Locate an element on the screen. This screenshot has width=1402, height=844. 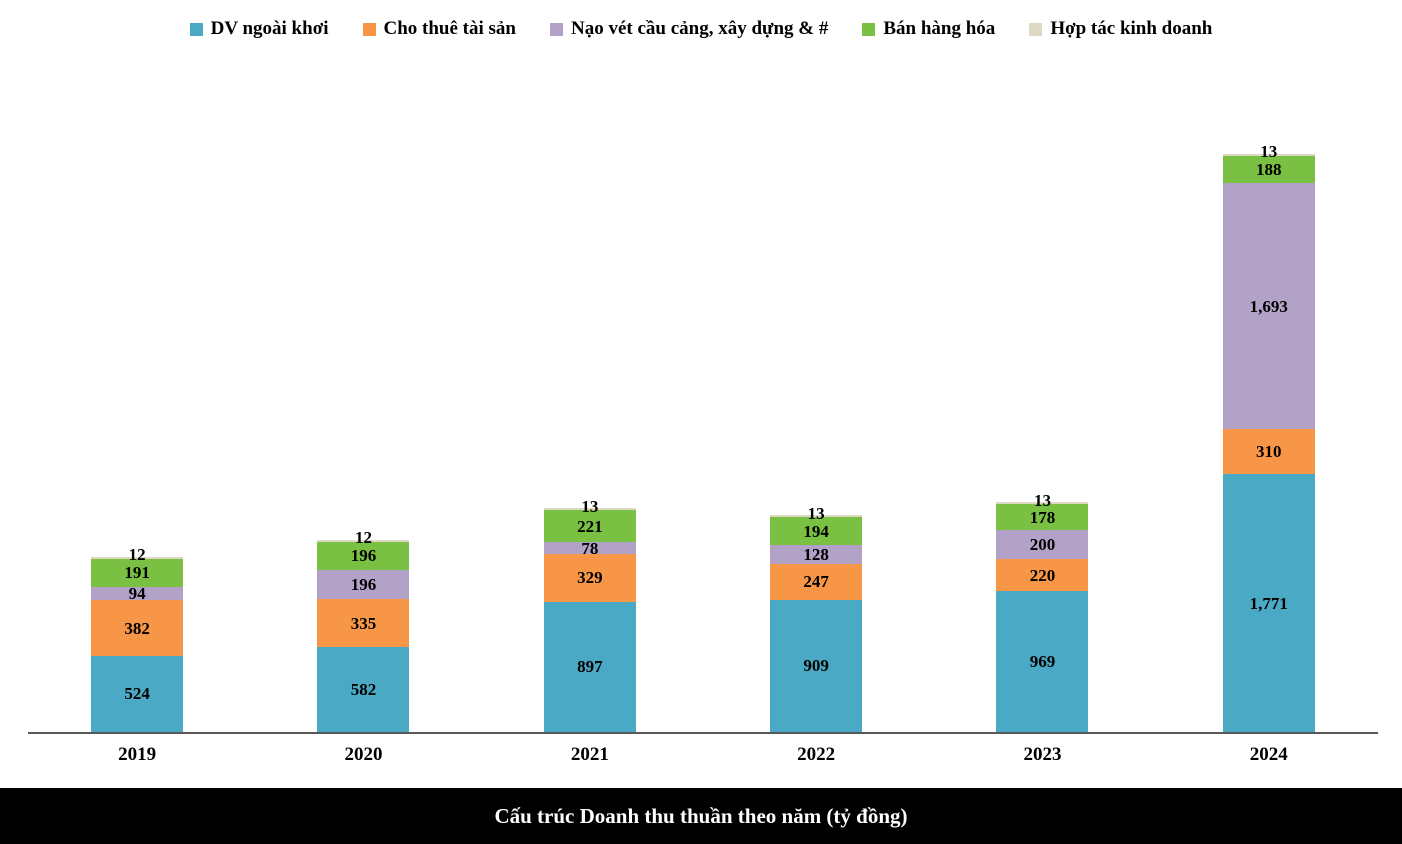
bar-stack-2019: 524 382 94 191 is located at coordinates (137, 644).